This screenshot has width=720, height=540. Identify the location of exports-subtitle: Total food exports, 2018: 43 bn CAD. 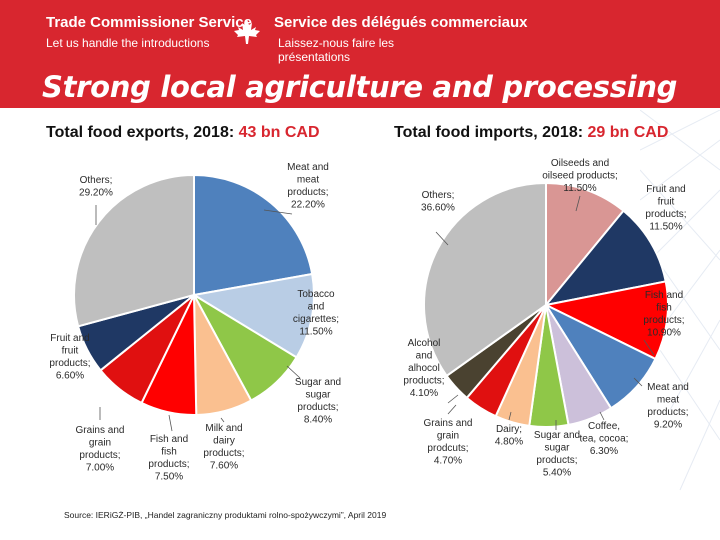
(183, 133).